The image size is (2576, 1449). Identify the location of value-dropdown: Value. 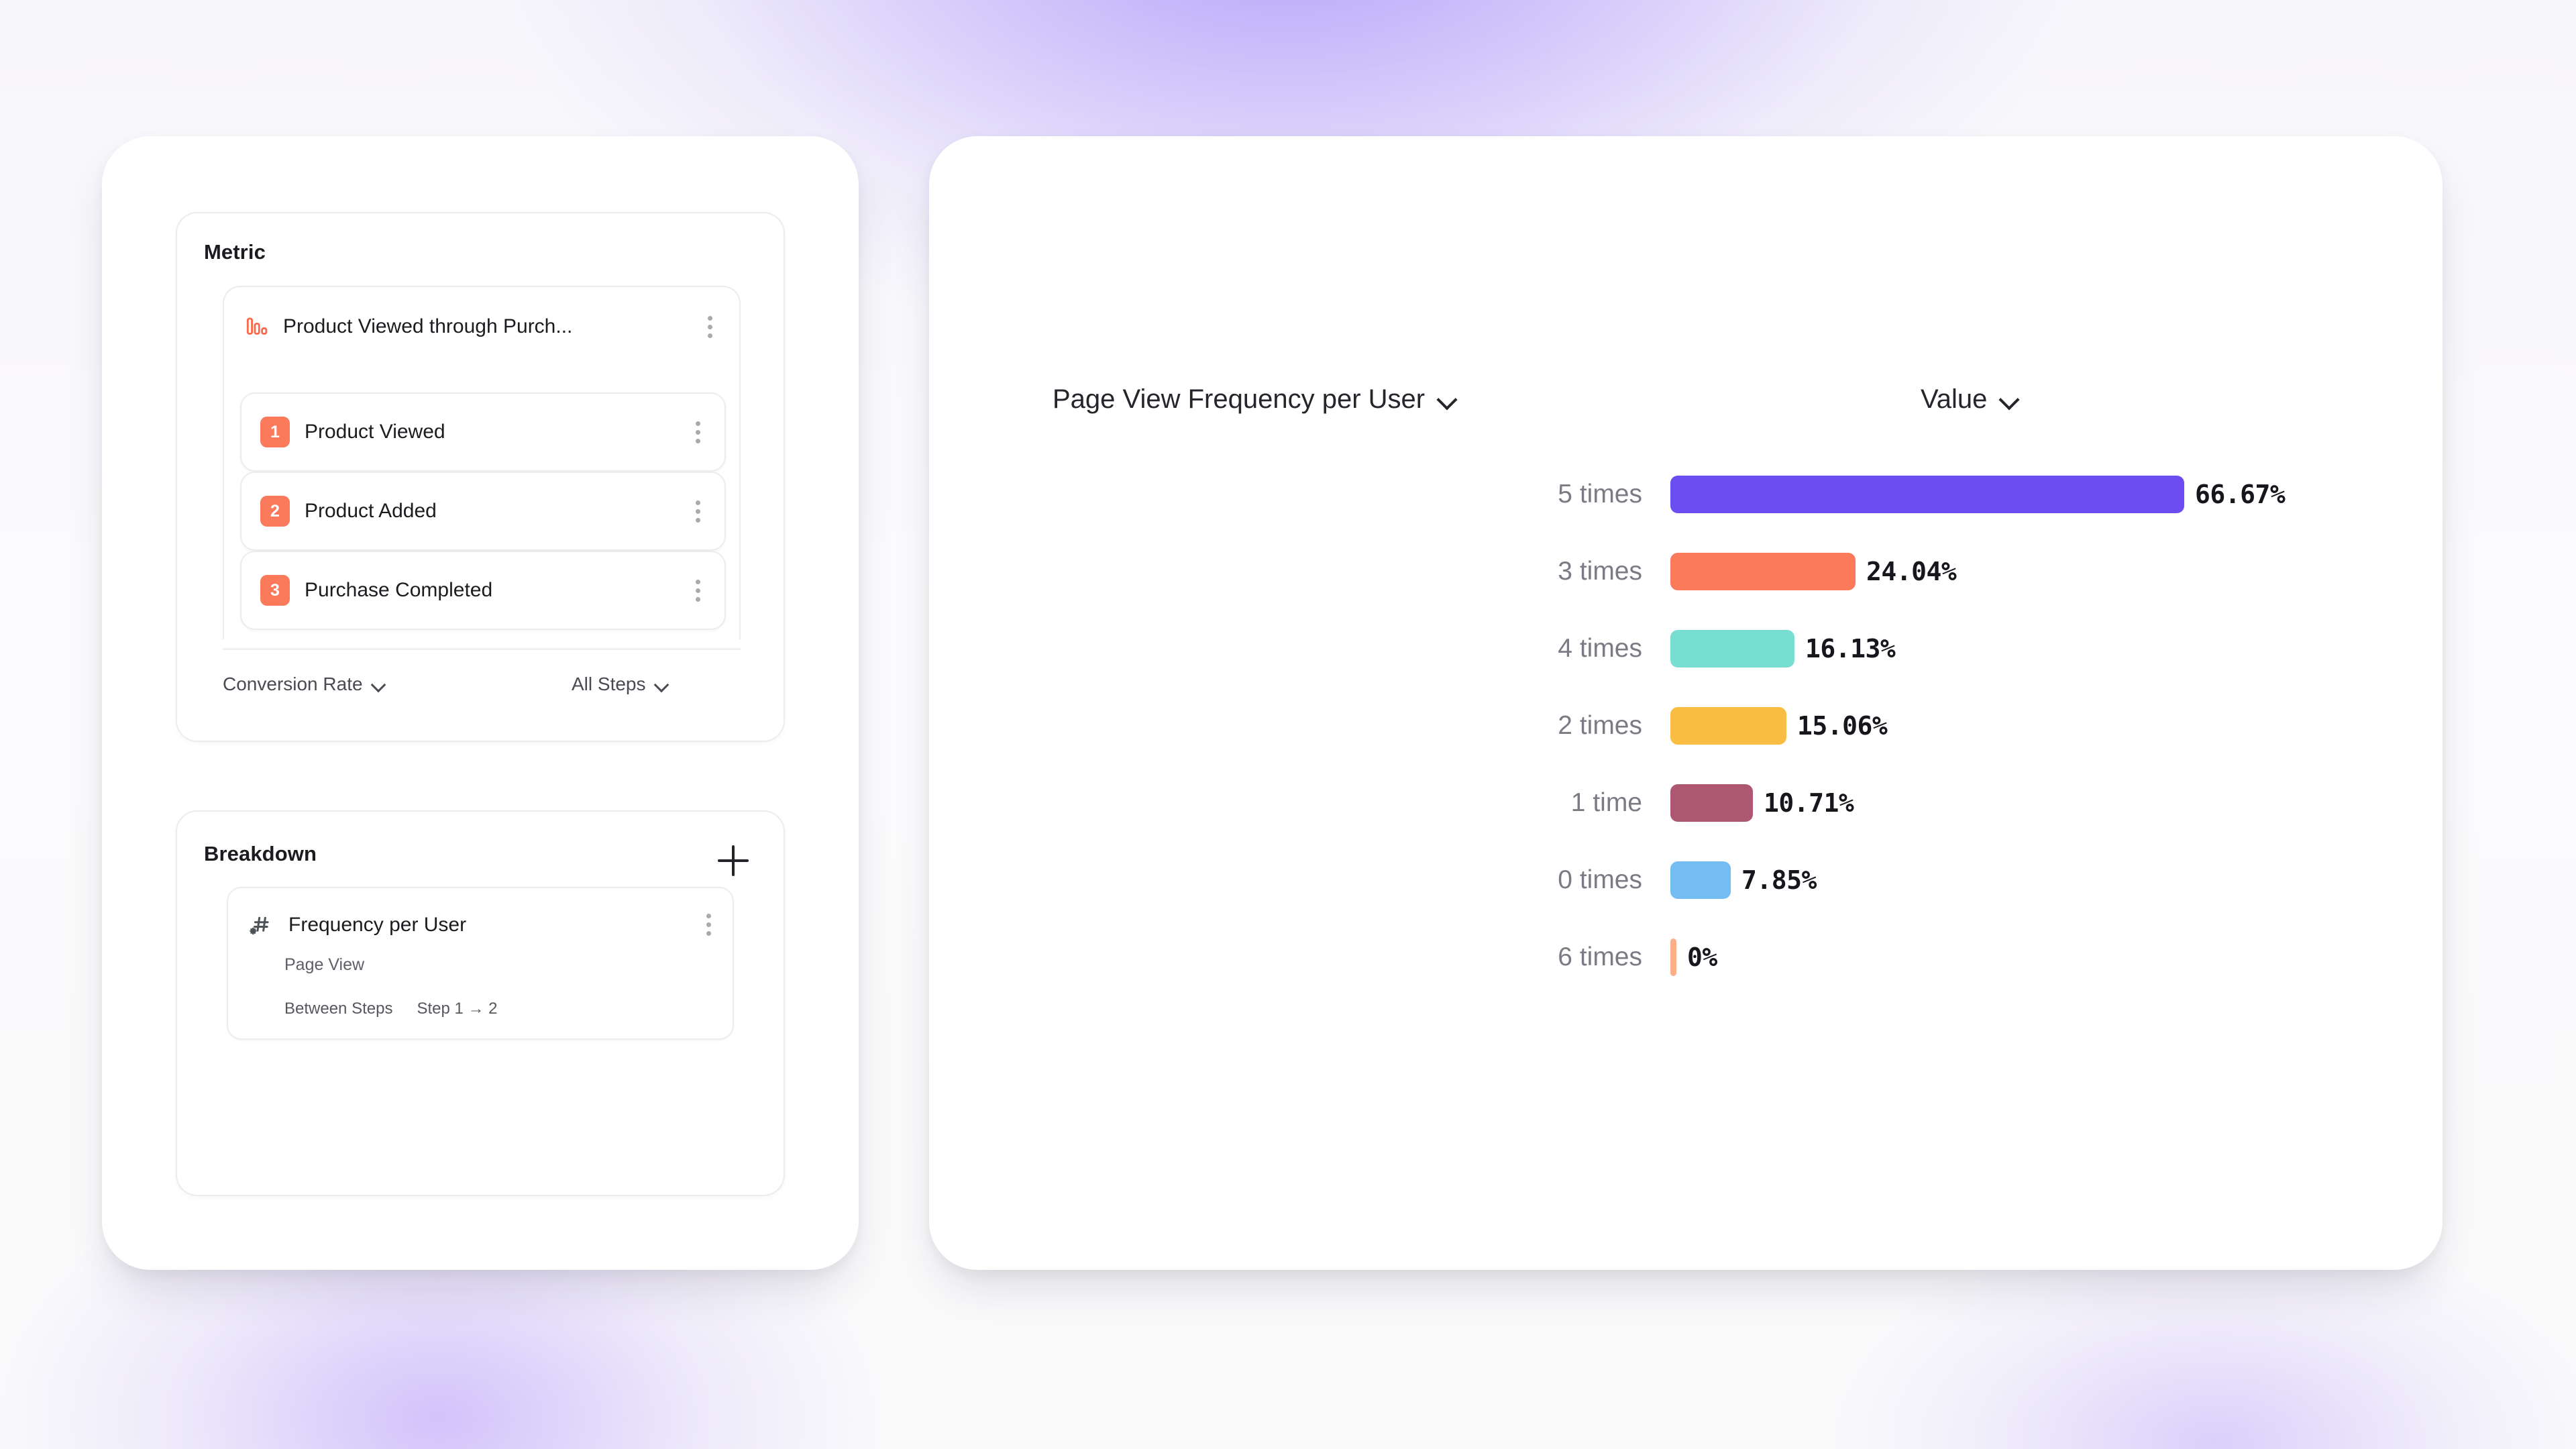
(1969, 399).